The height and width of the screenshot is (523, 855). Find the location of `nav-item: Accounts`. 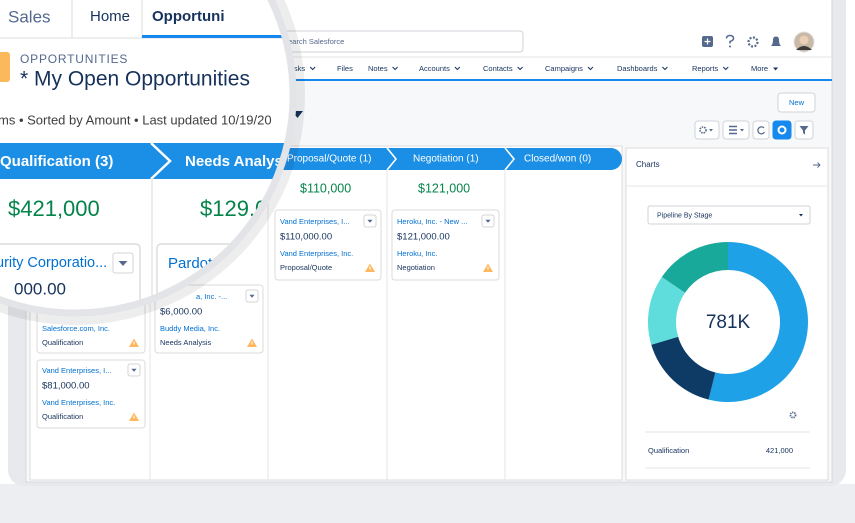

nav-item: Accounts is located at coordinates (434, 68).